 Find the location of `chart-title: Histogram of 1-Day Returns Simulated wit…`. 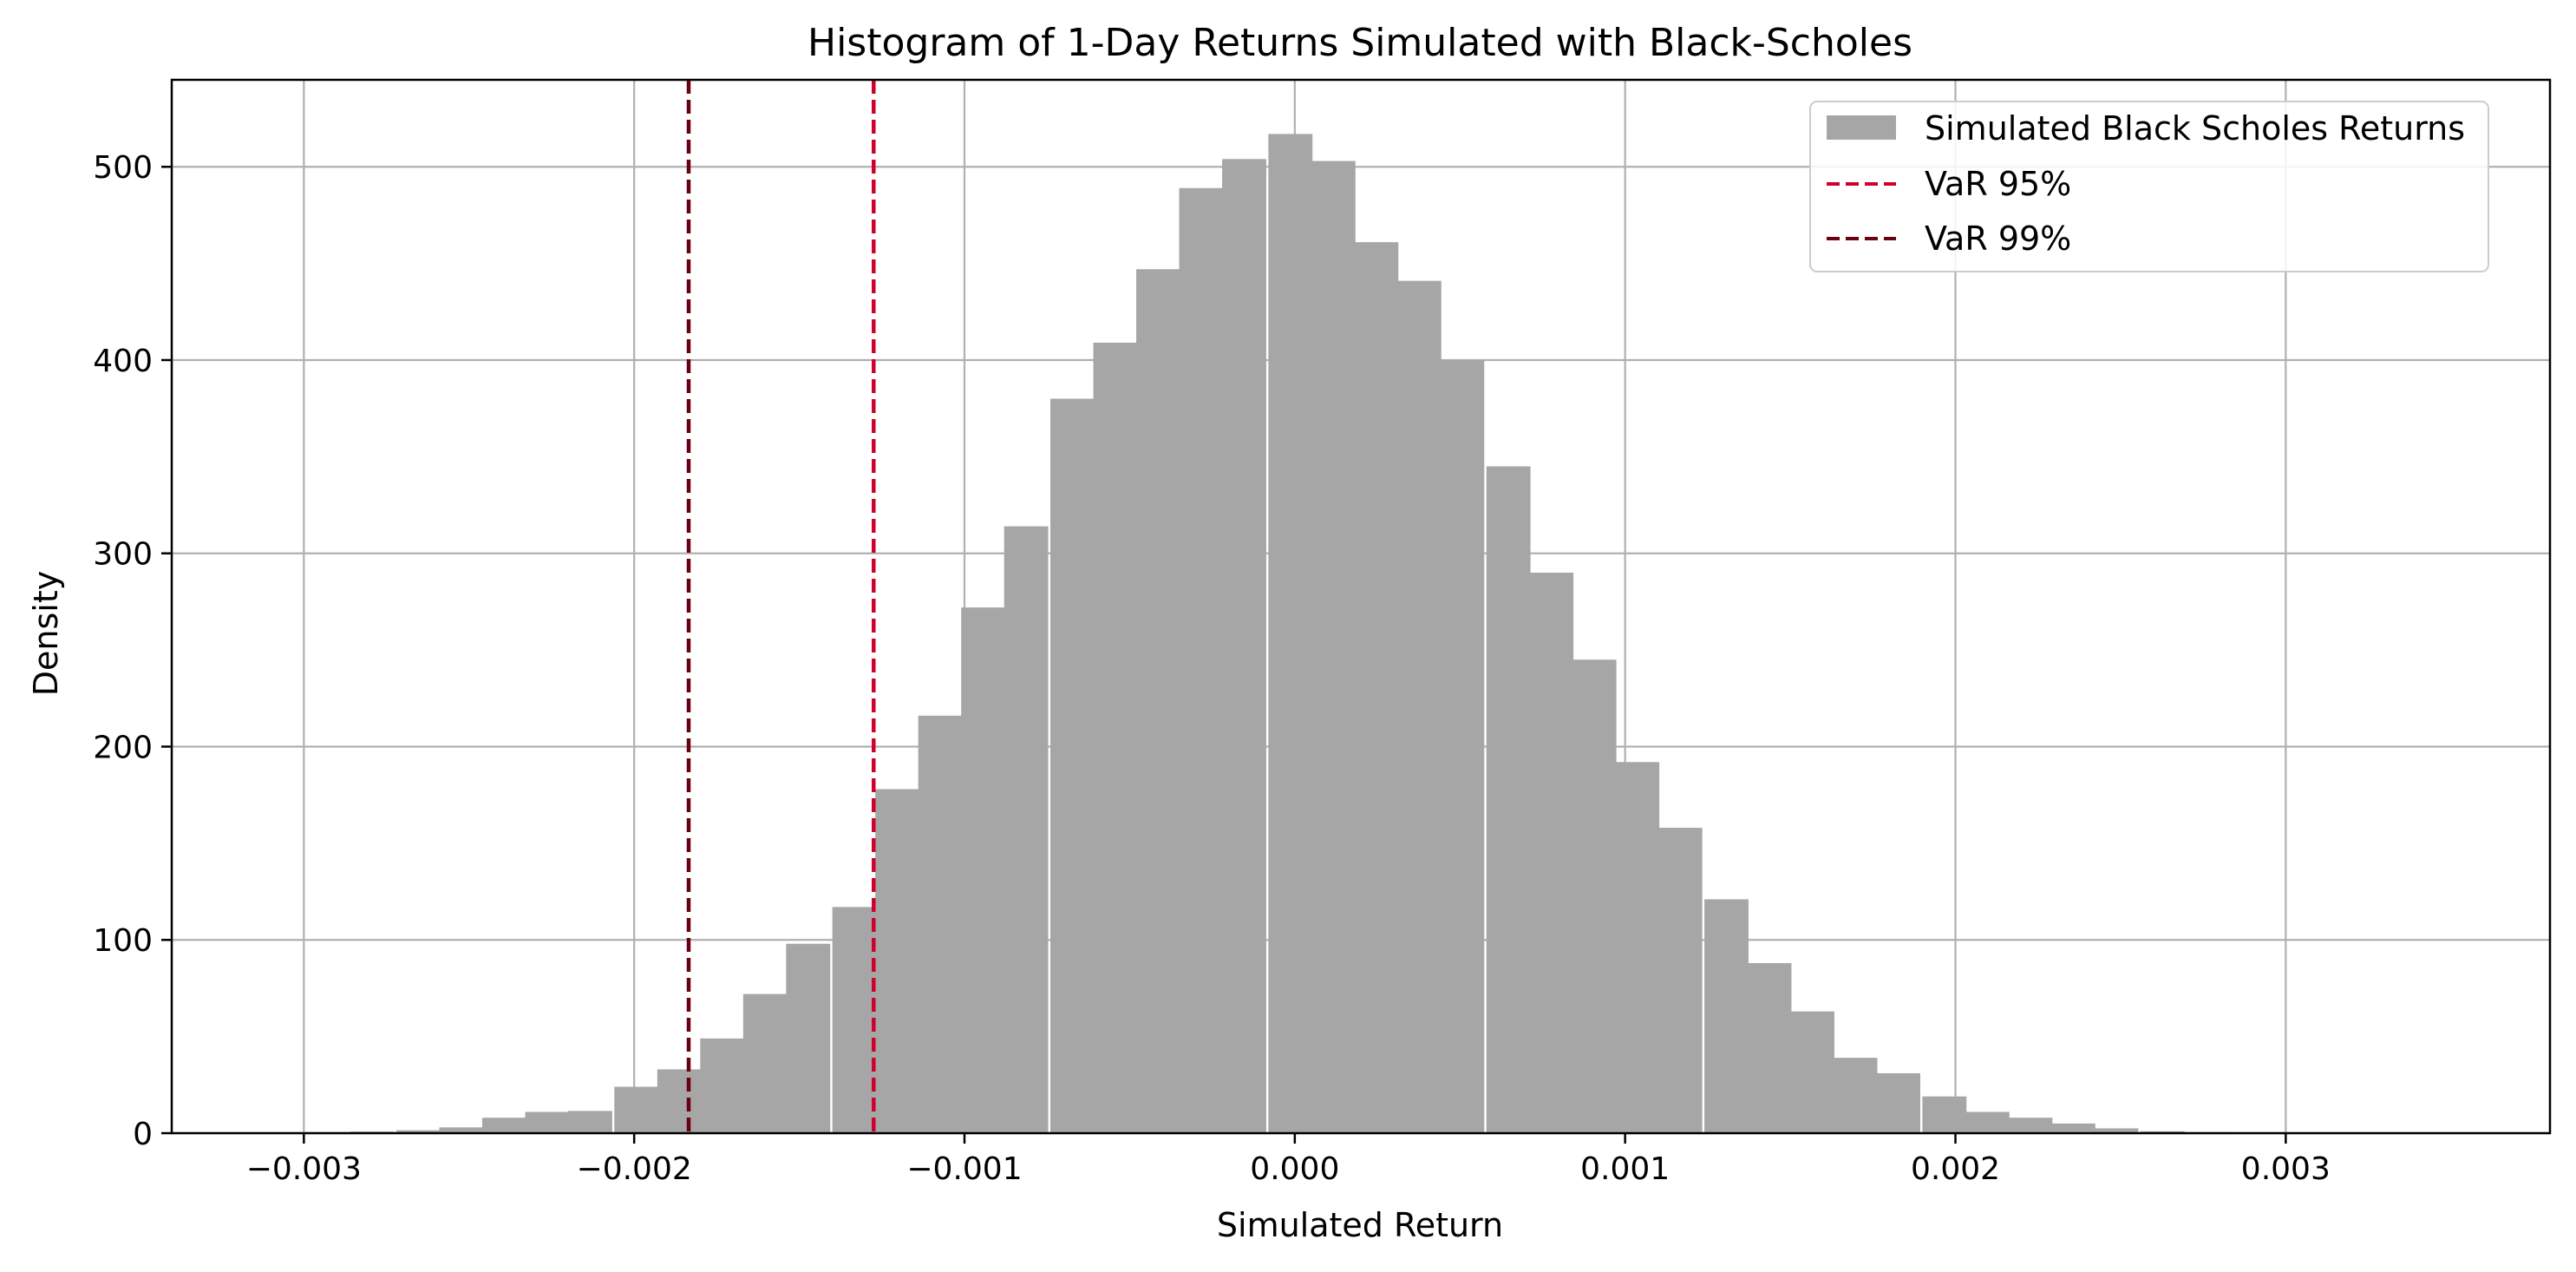

chart-title: Histogram of 1-Day Returns Simulated wit… is located at coordinates (1359, 43).